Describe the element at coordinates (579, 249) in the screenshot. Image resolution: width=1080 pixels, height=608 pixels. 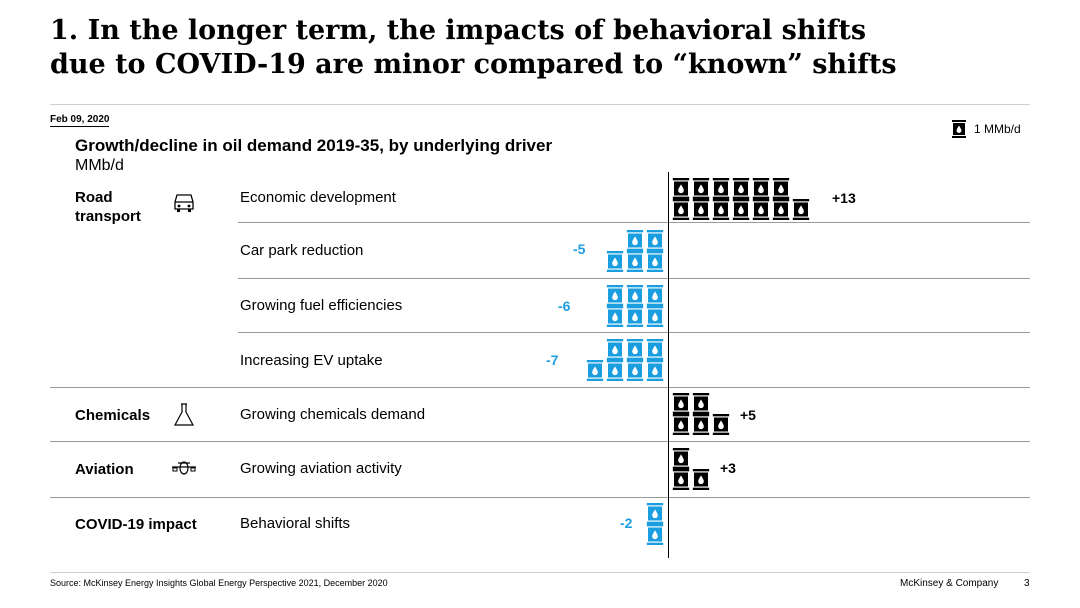
I see `value-label: -5` at that location.